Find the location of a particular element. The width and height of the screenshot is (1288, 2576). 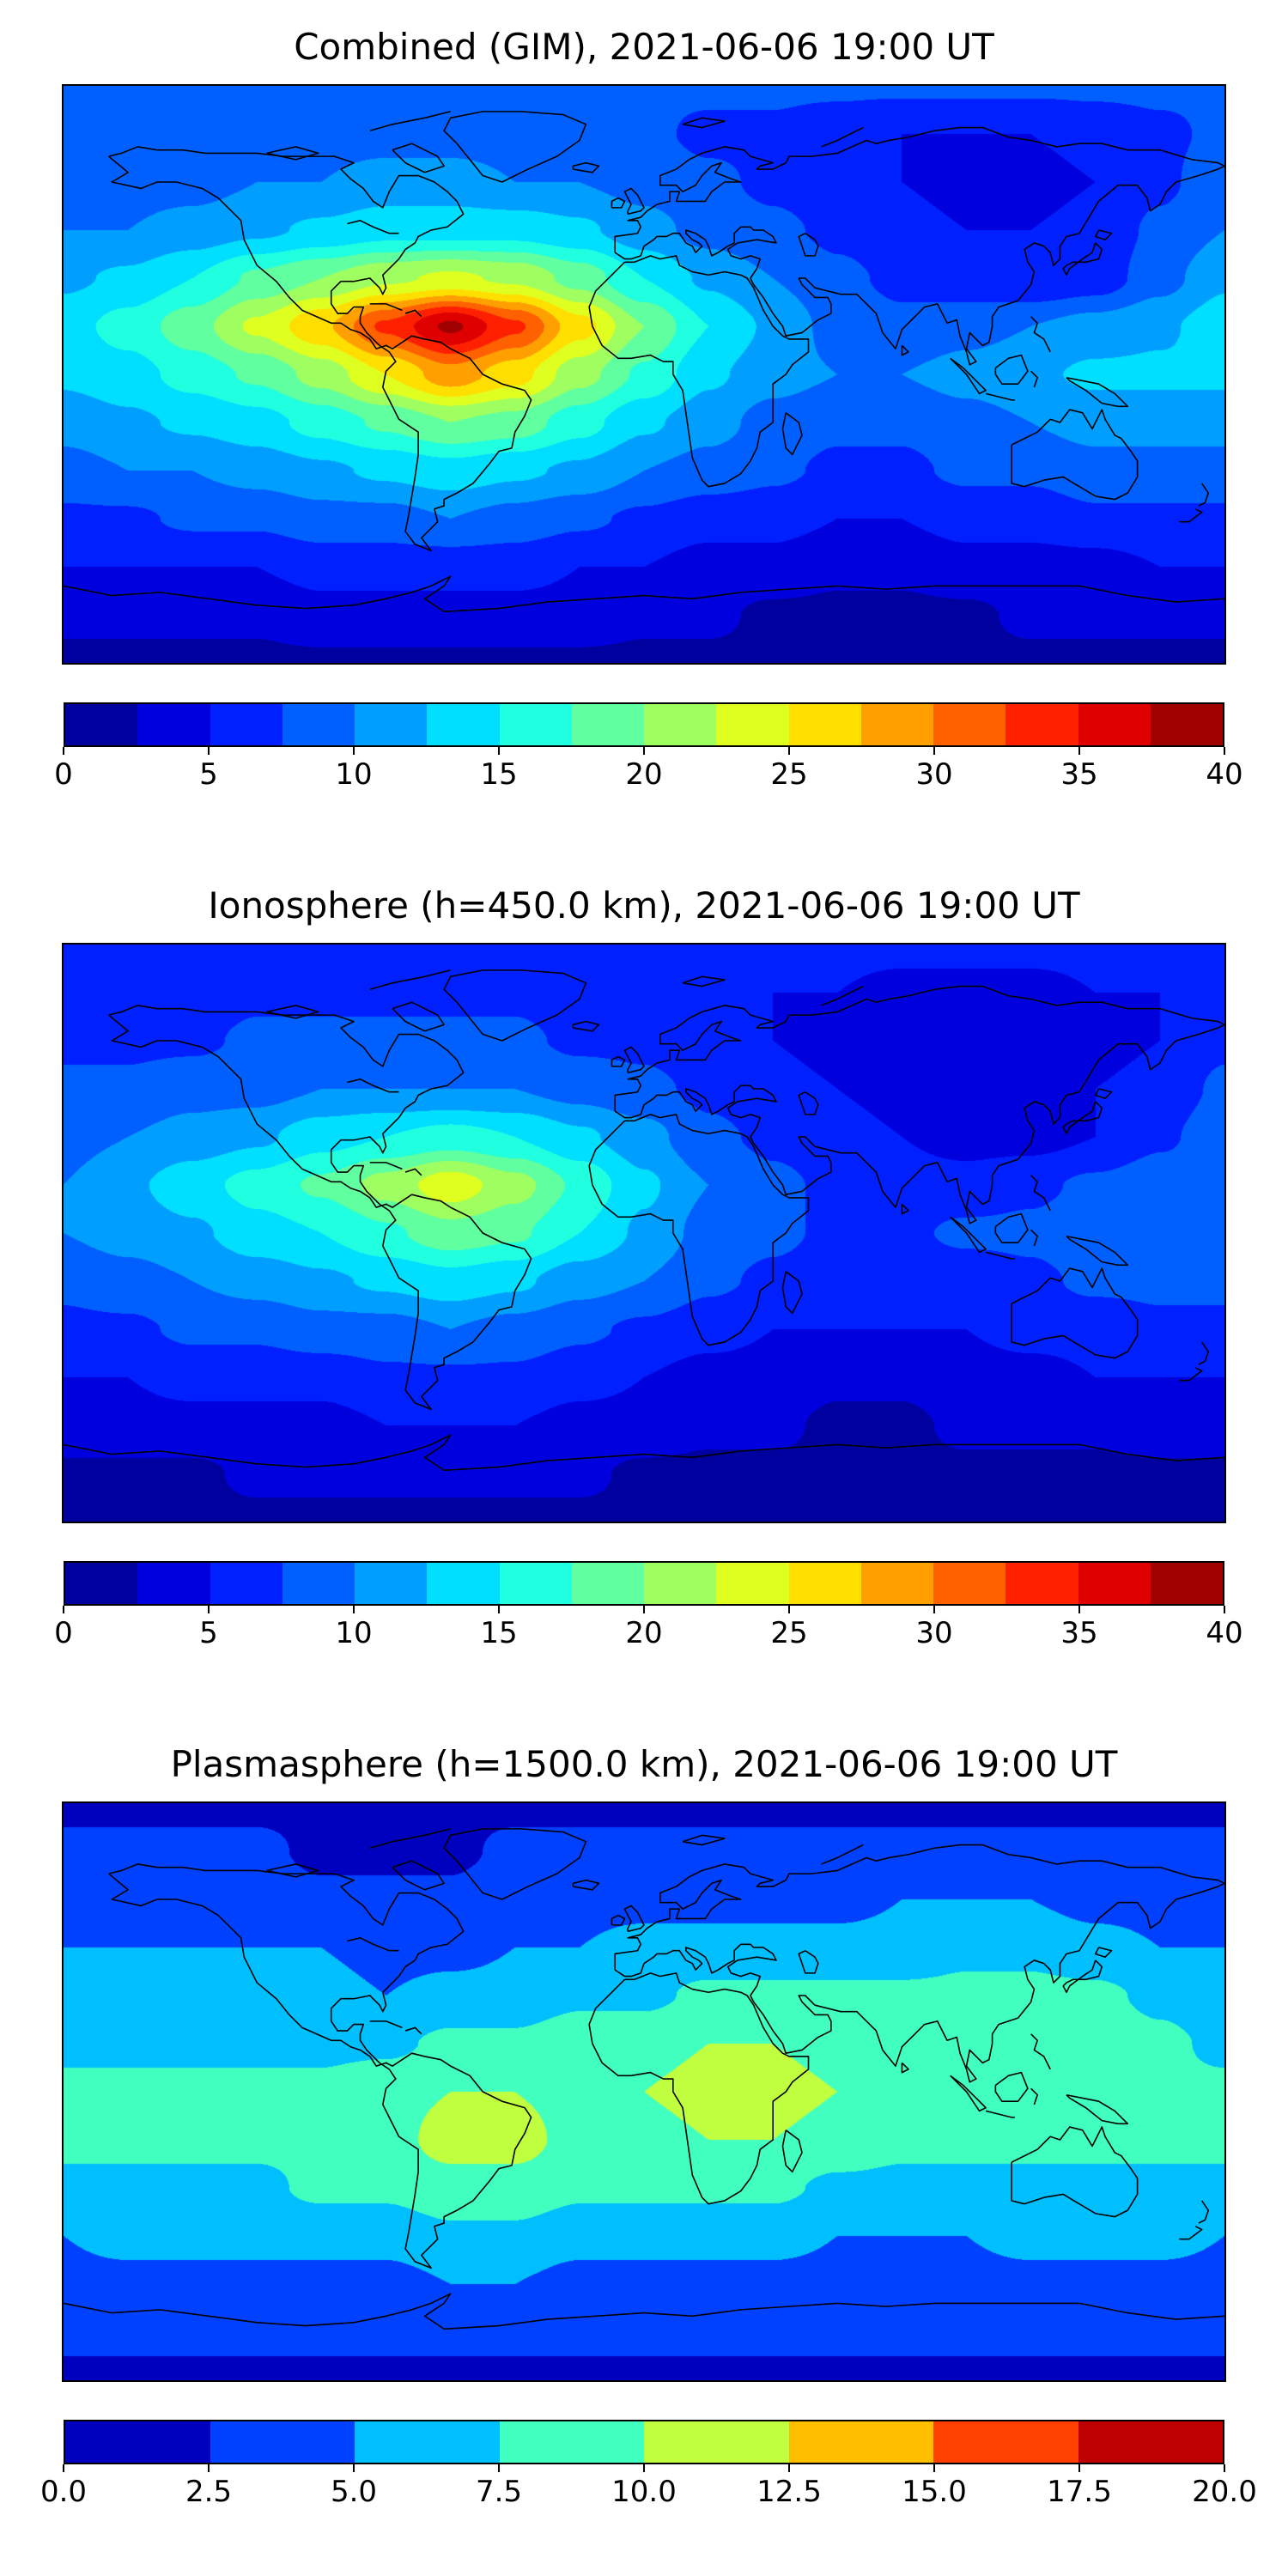

colorbar-tick-label: 0.0 is located at coordinates (64, 2492).